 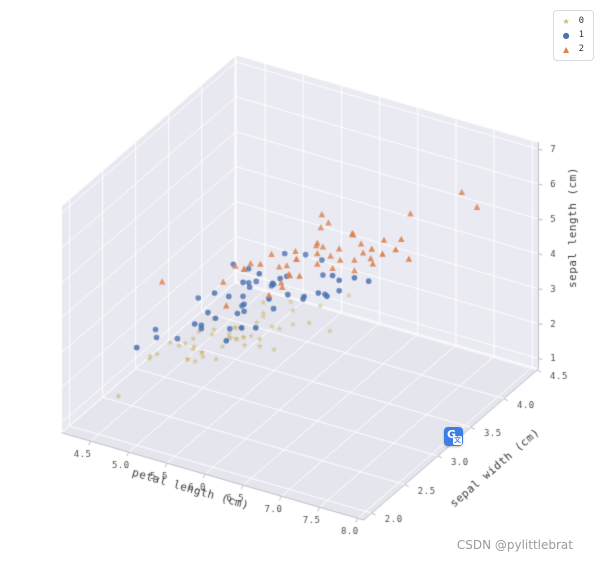 What do you see at coordinates (514, 545) in the screenshot?
I see `watermark: CSDN @pylittlebrat` at bounding box center [514, 545].